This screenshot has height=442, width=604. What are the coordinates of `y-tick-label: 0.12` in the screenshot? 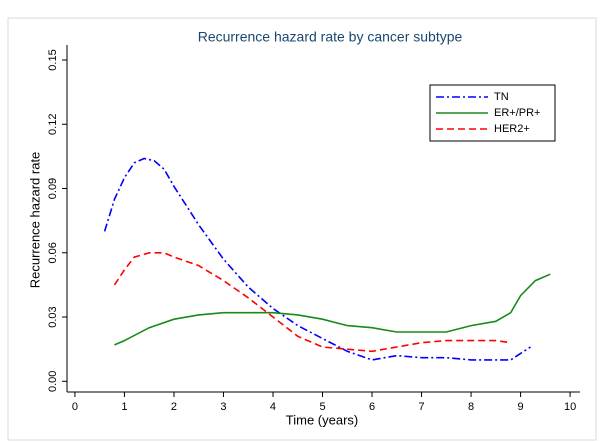 It's located at (53, 124).